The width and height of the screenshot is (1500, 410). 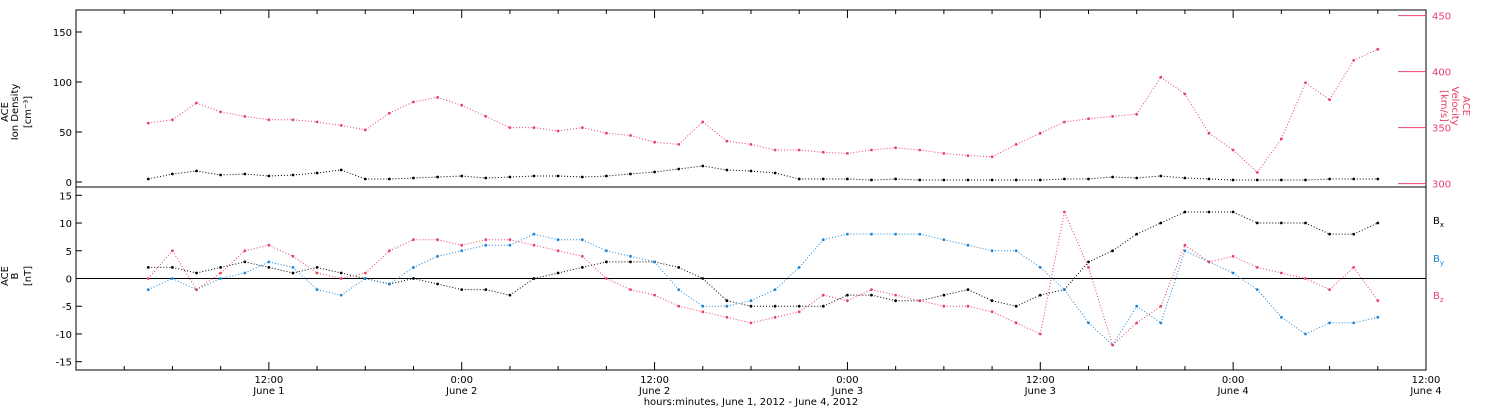 I want to click on y2-tick-label: 350, so click(x=1441, y=129).